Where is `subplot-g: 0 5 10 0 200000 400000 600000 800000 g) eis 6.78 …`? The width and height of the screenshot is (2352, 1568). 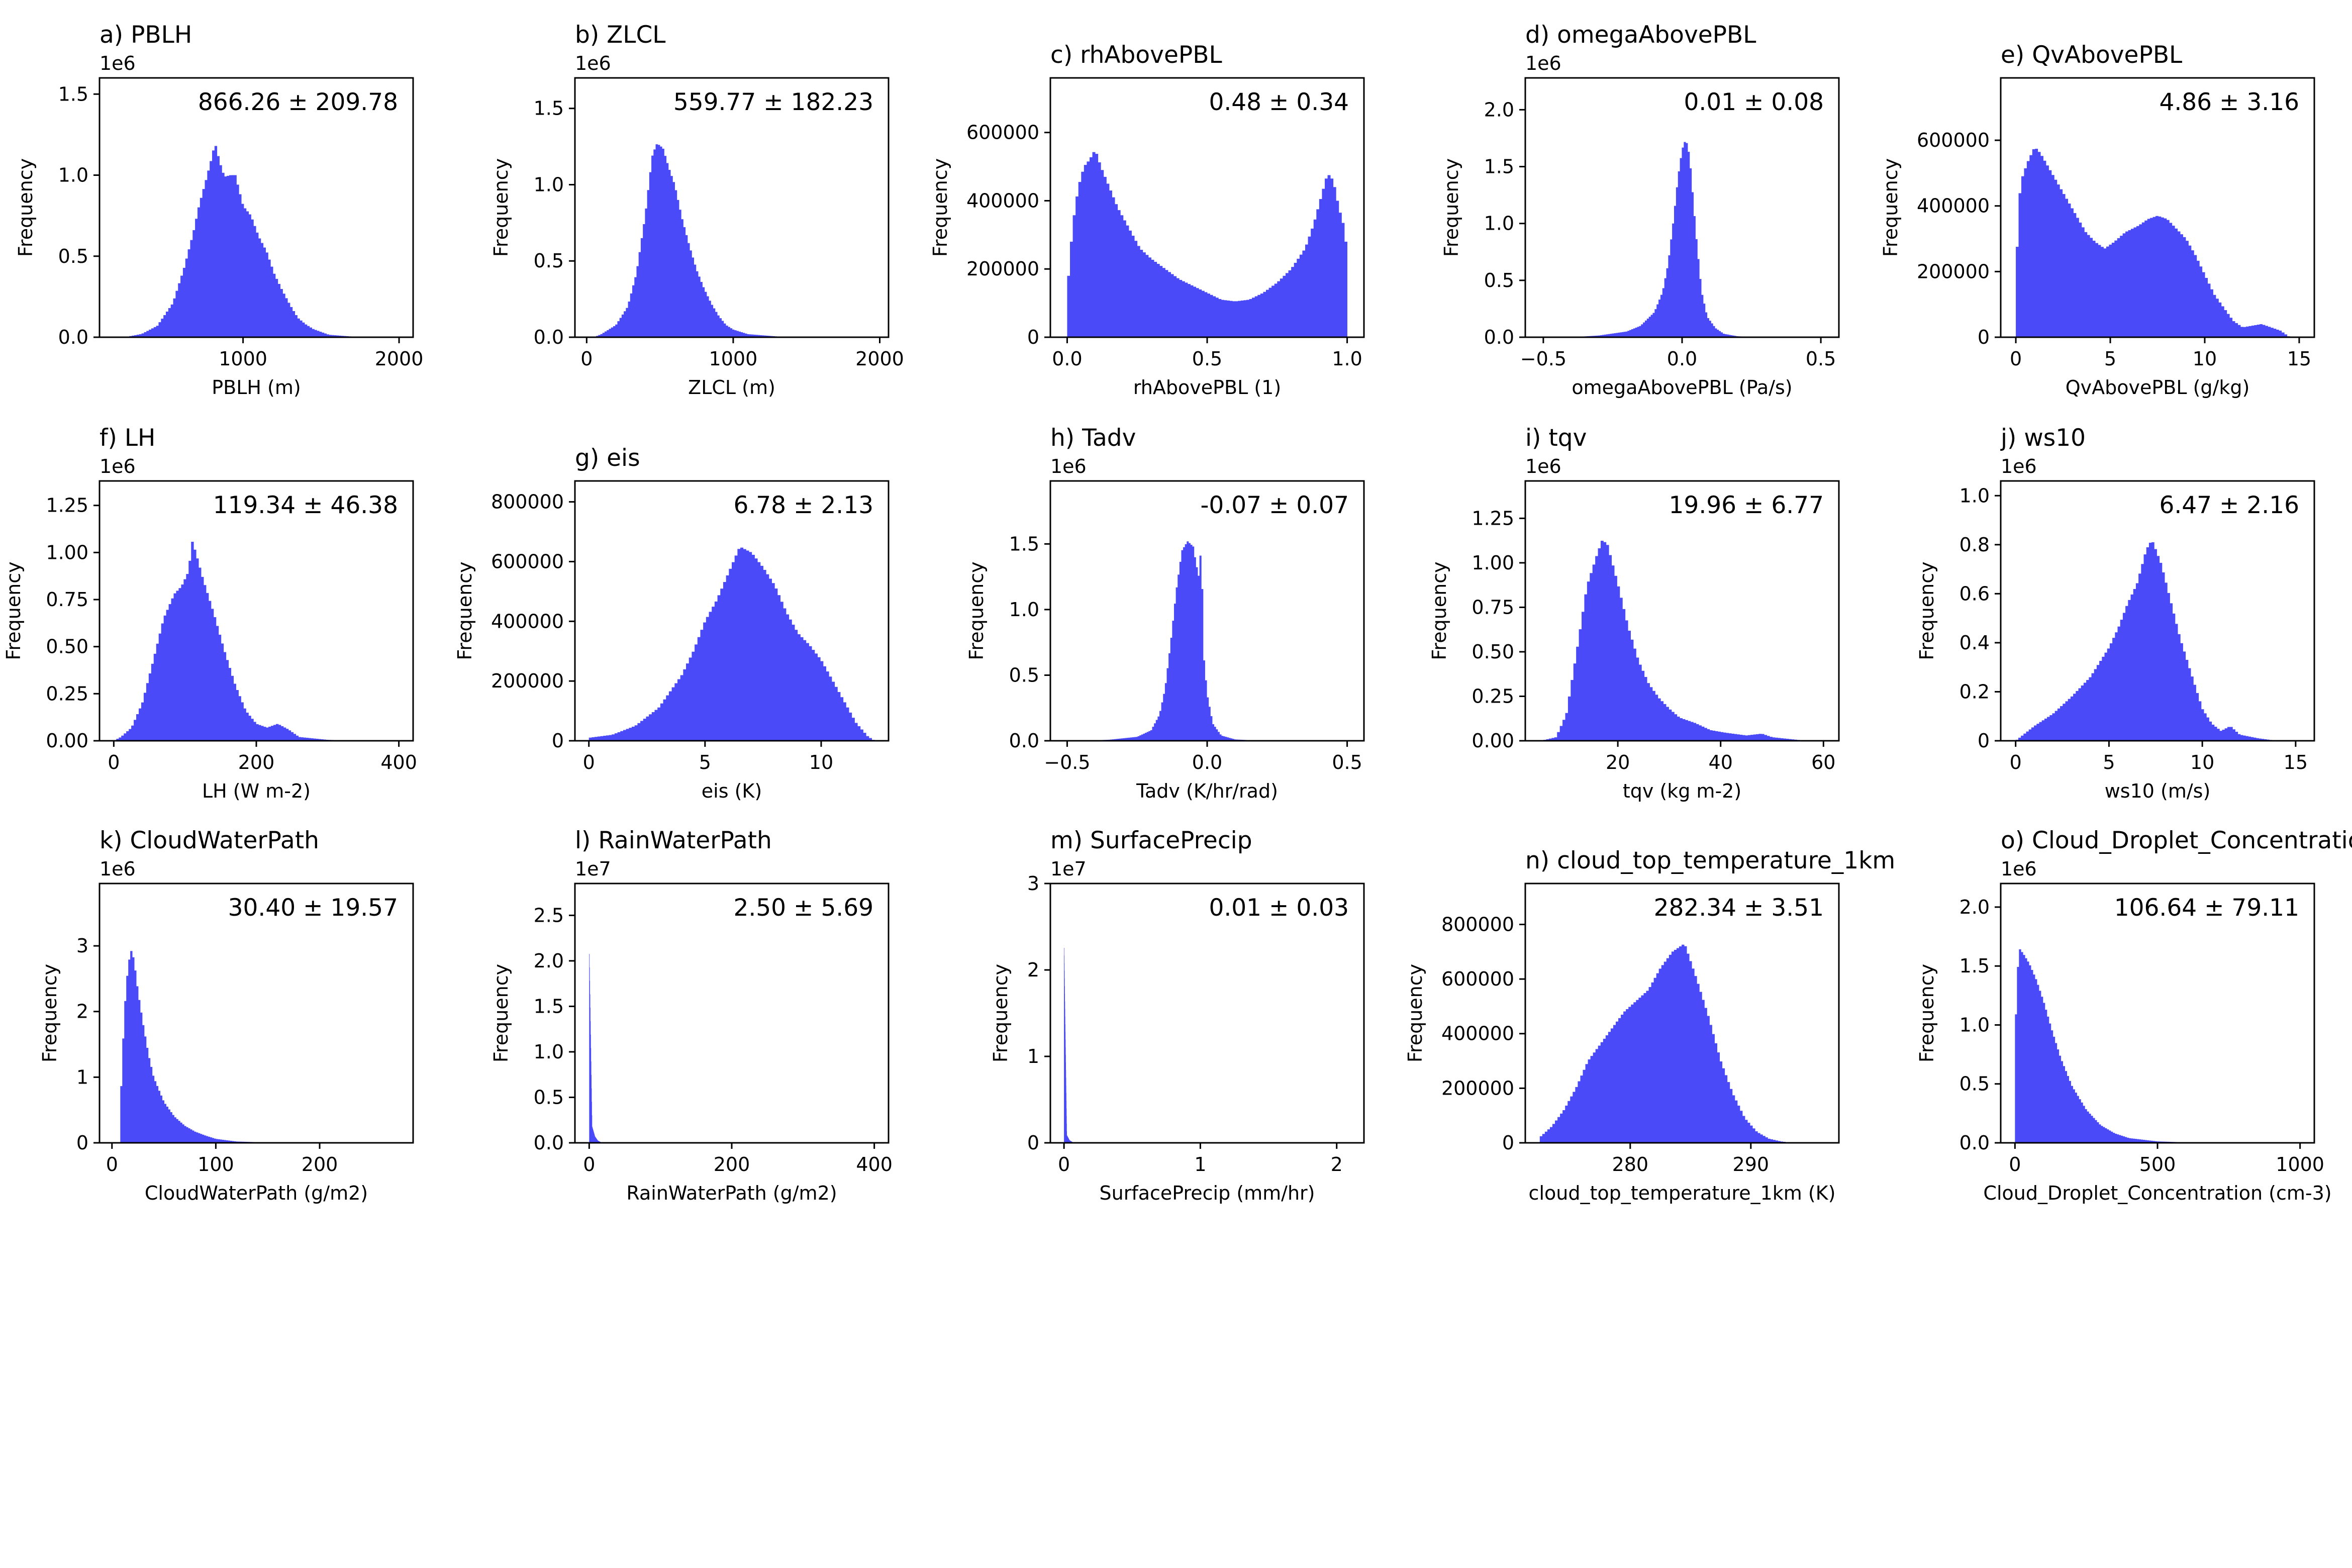
subplot-g: 0 5 10 0 200000 400000 600000 800000 g) eis 6.78 … is located at coordinates (672, 623).